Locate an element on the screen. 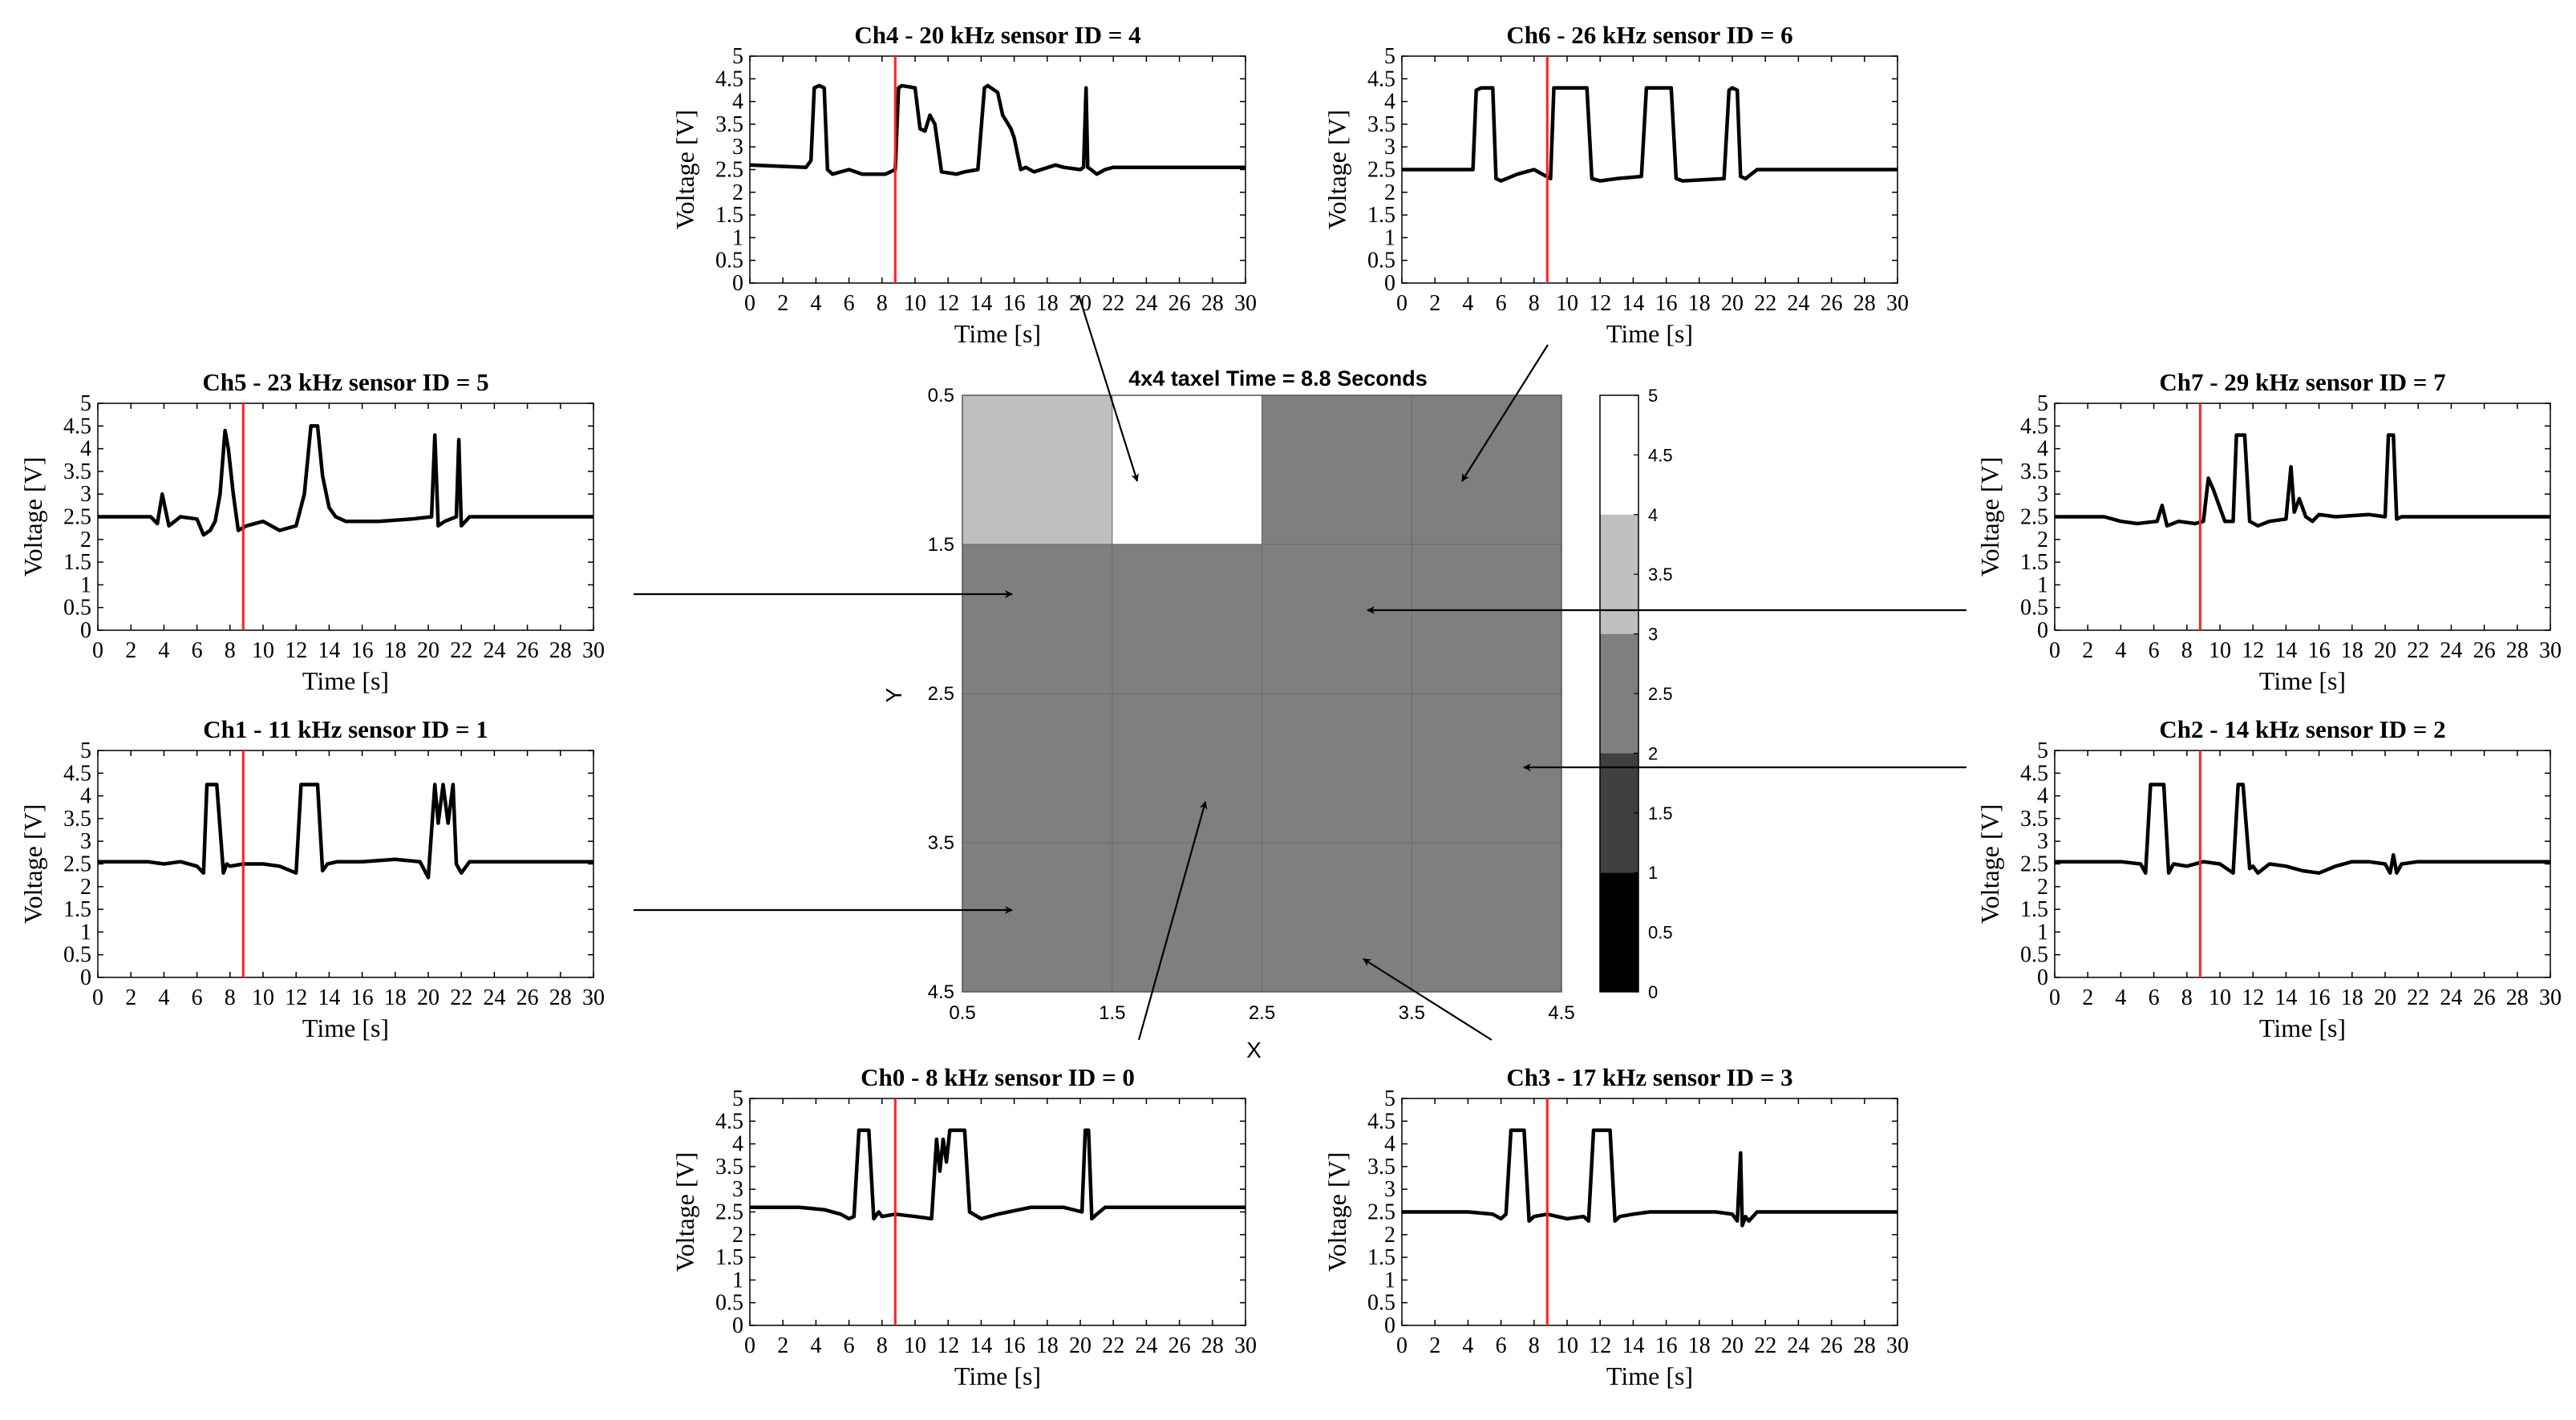  chart-title: Ch3 - 17 kHz sensor ID = 3 is located at coordinates (1649, 1077).